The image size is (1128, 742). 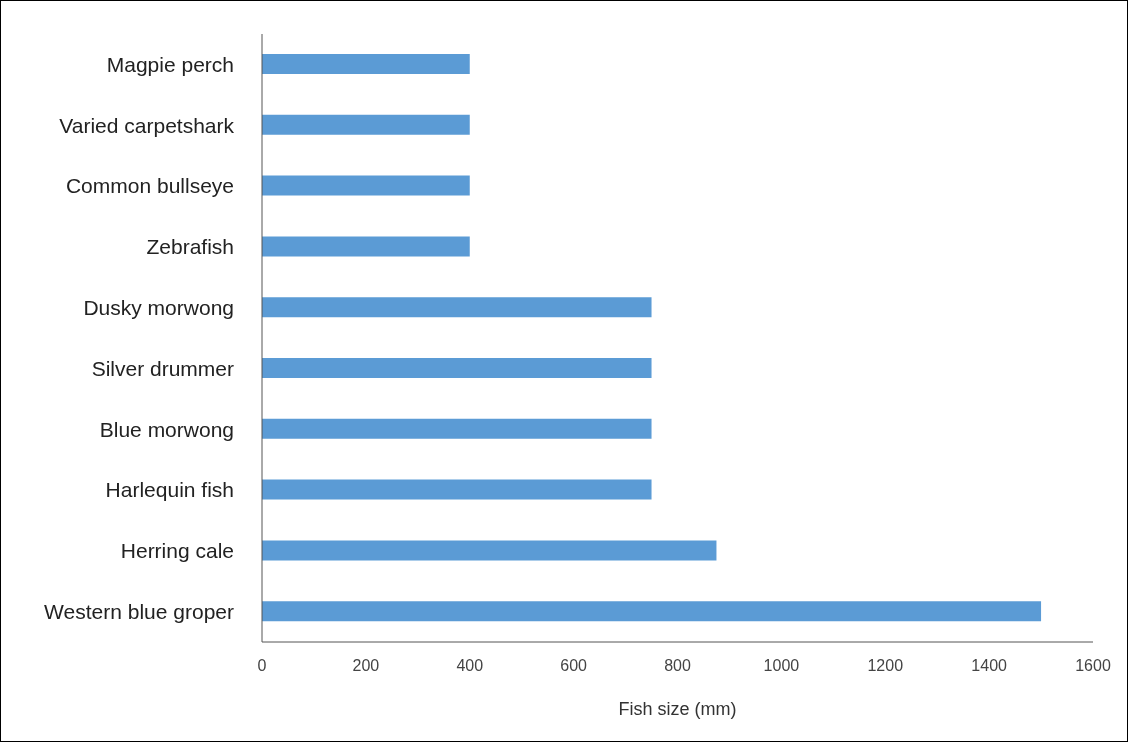 I want to click on y-tick-label: Dusky morwong, so click(x=158, y=308).